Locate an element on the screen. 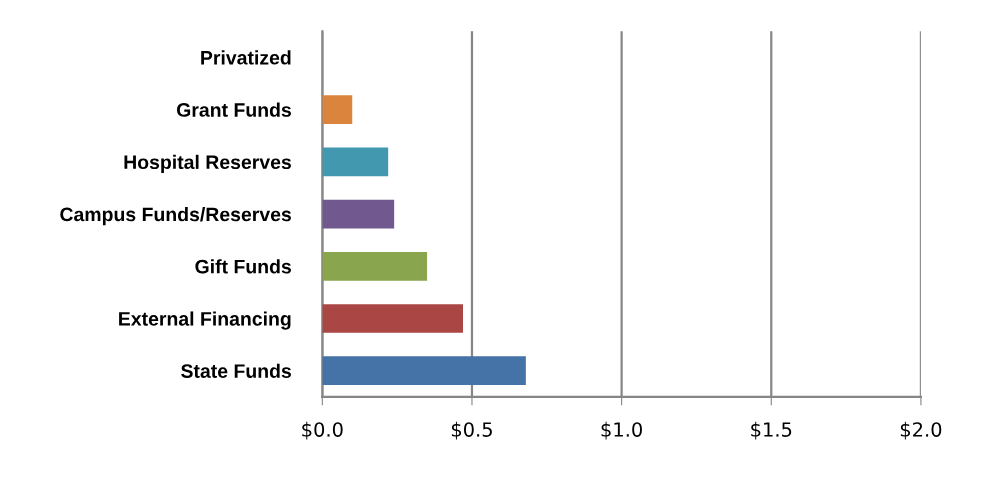 The width and height of the screenshot is (1001, 481). x-tick-label: $1.0 is located at coordinates (621, 430).